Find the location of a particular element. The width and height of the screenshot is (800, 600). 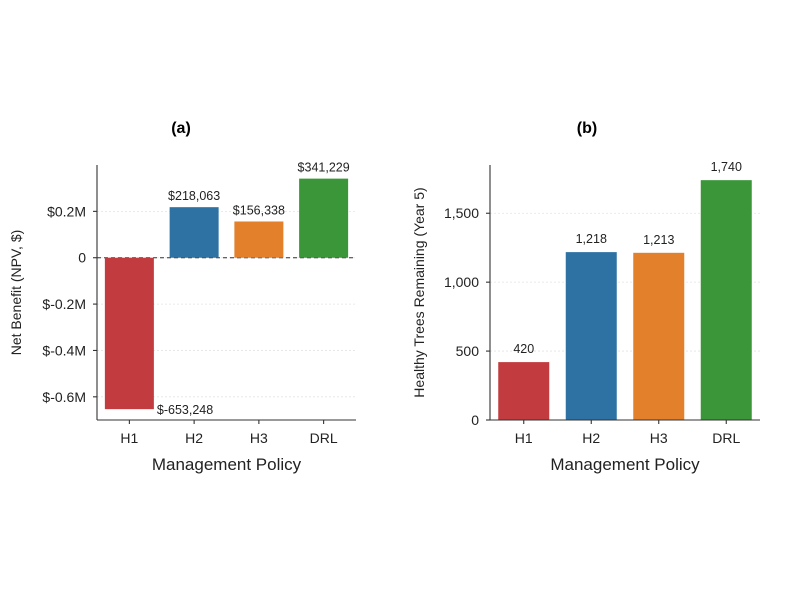

panel-title: (b) is located at coordinates (587, 128).